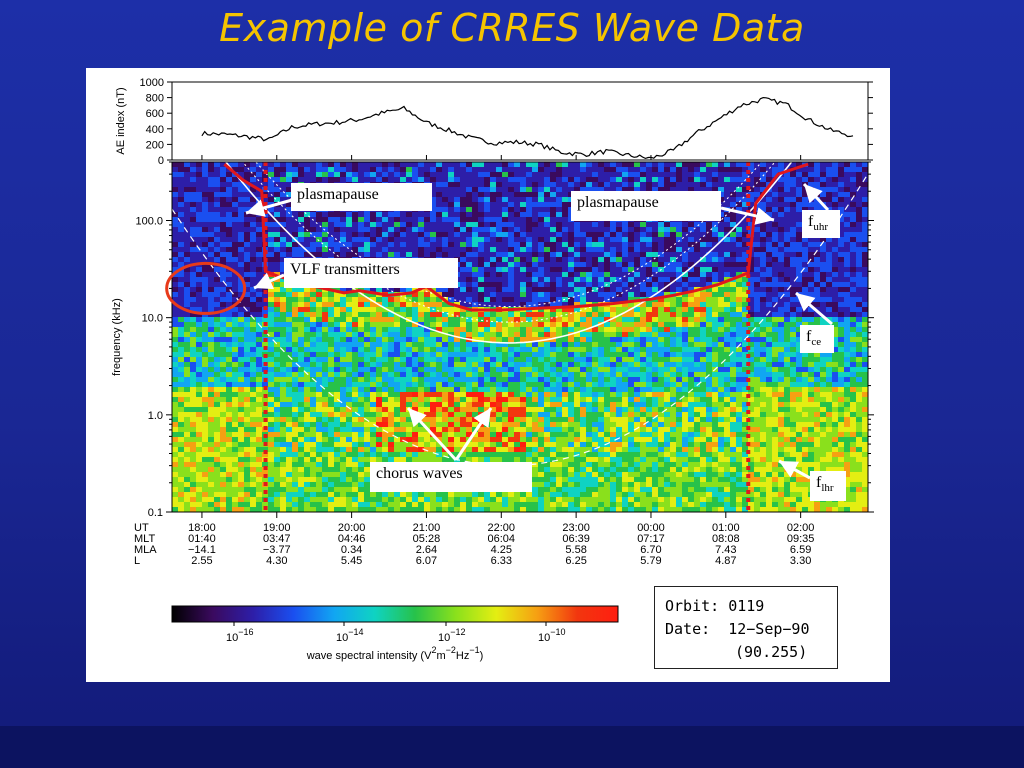  Describe the element at coordinates (121, 120) in the screenshot. I see `ae-axis-label: AE index (nT)` at that location.